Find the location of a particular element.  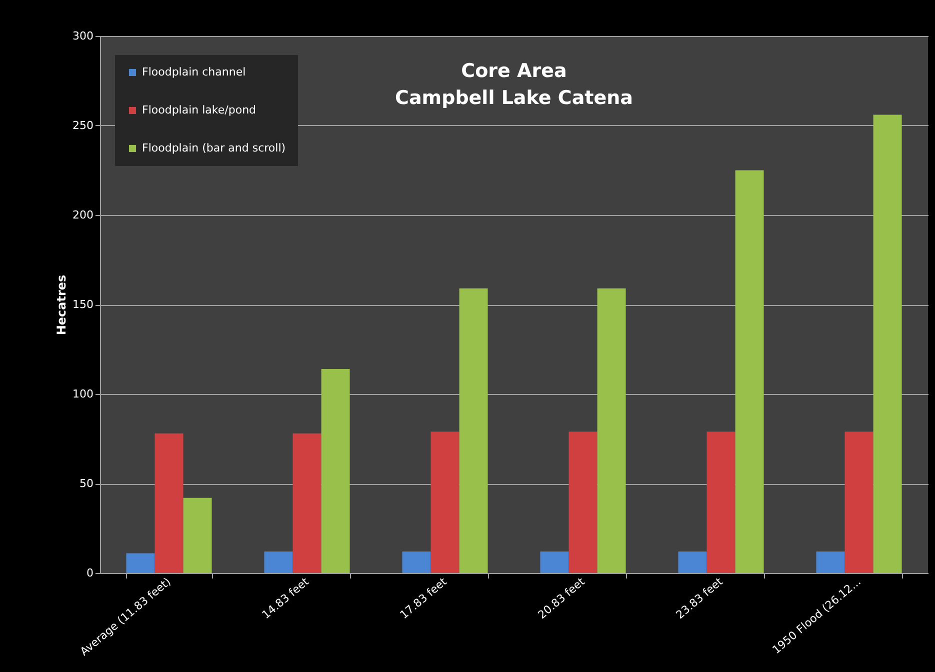

legend-label: Floodplain channel is located at coordinates (194, 72).